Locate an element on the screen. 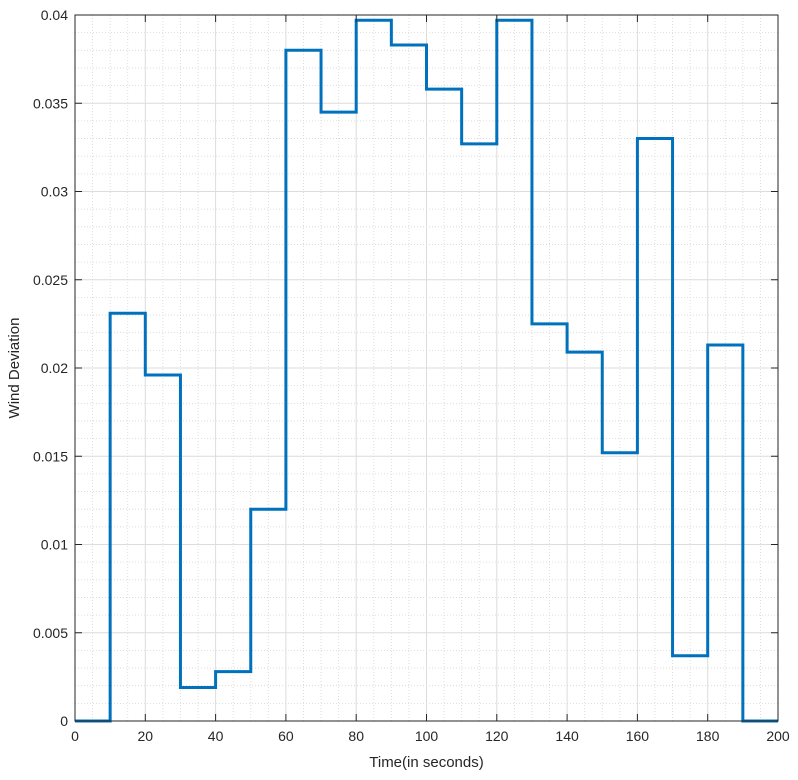 This screenshot has height=780, width=798. y-tick-label: 0.005 is located at coordinates (50, 633).